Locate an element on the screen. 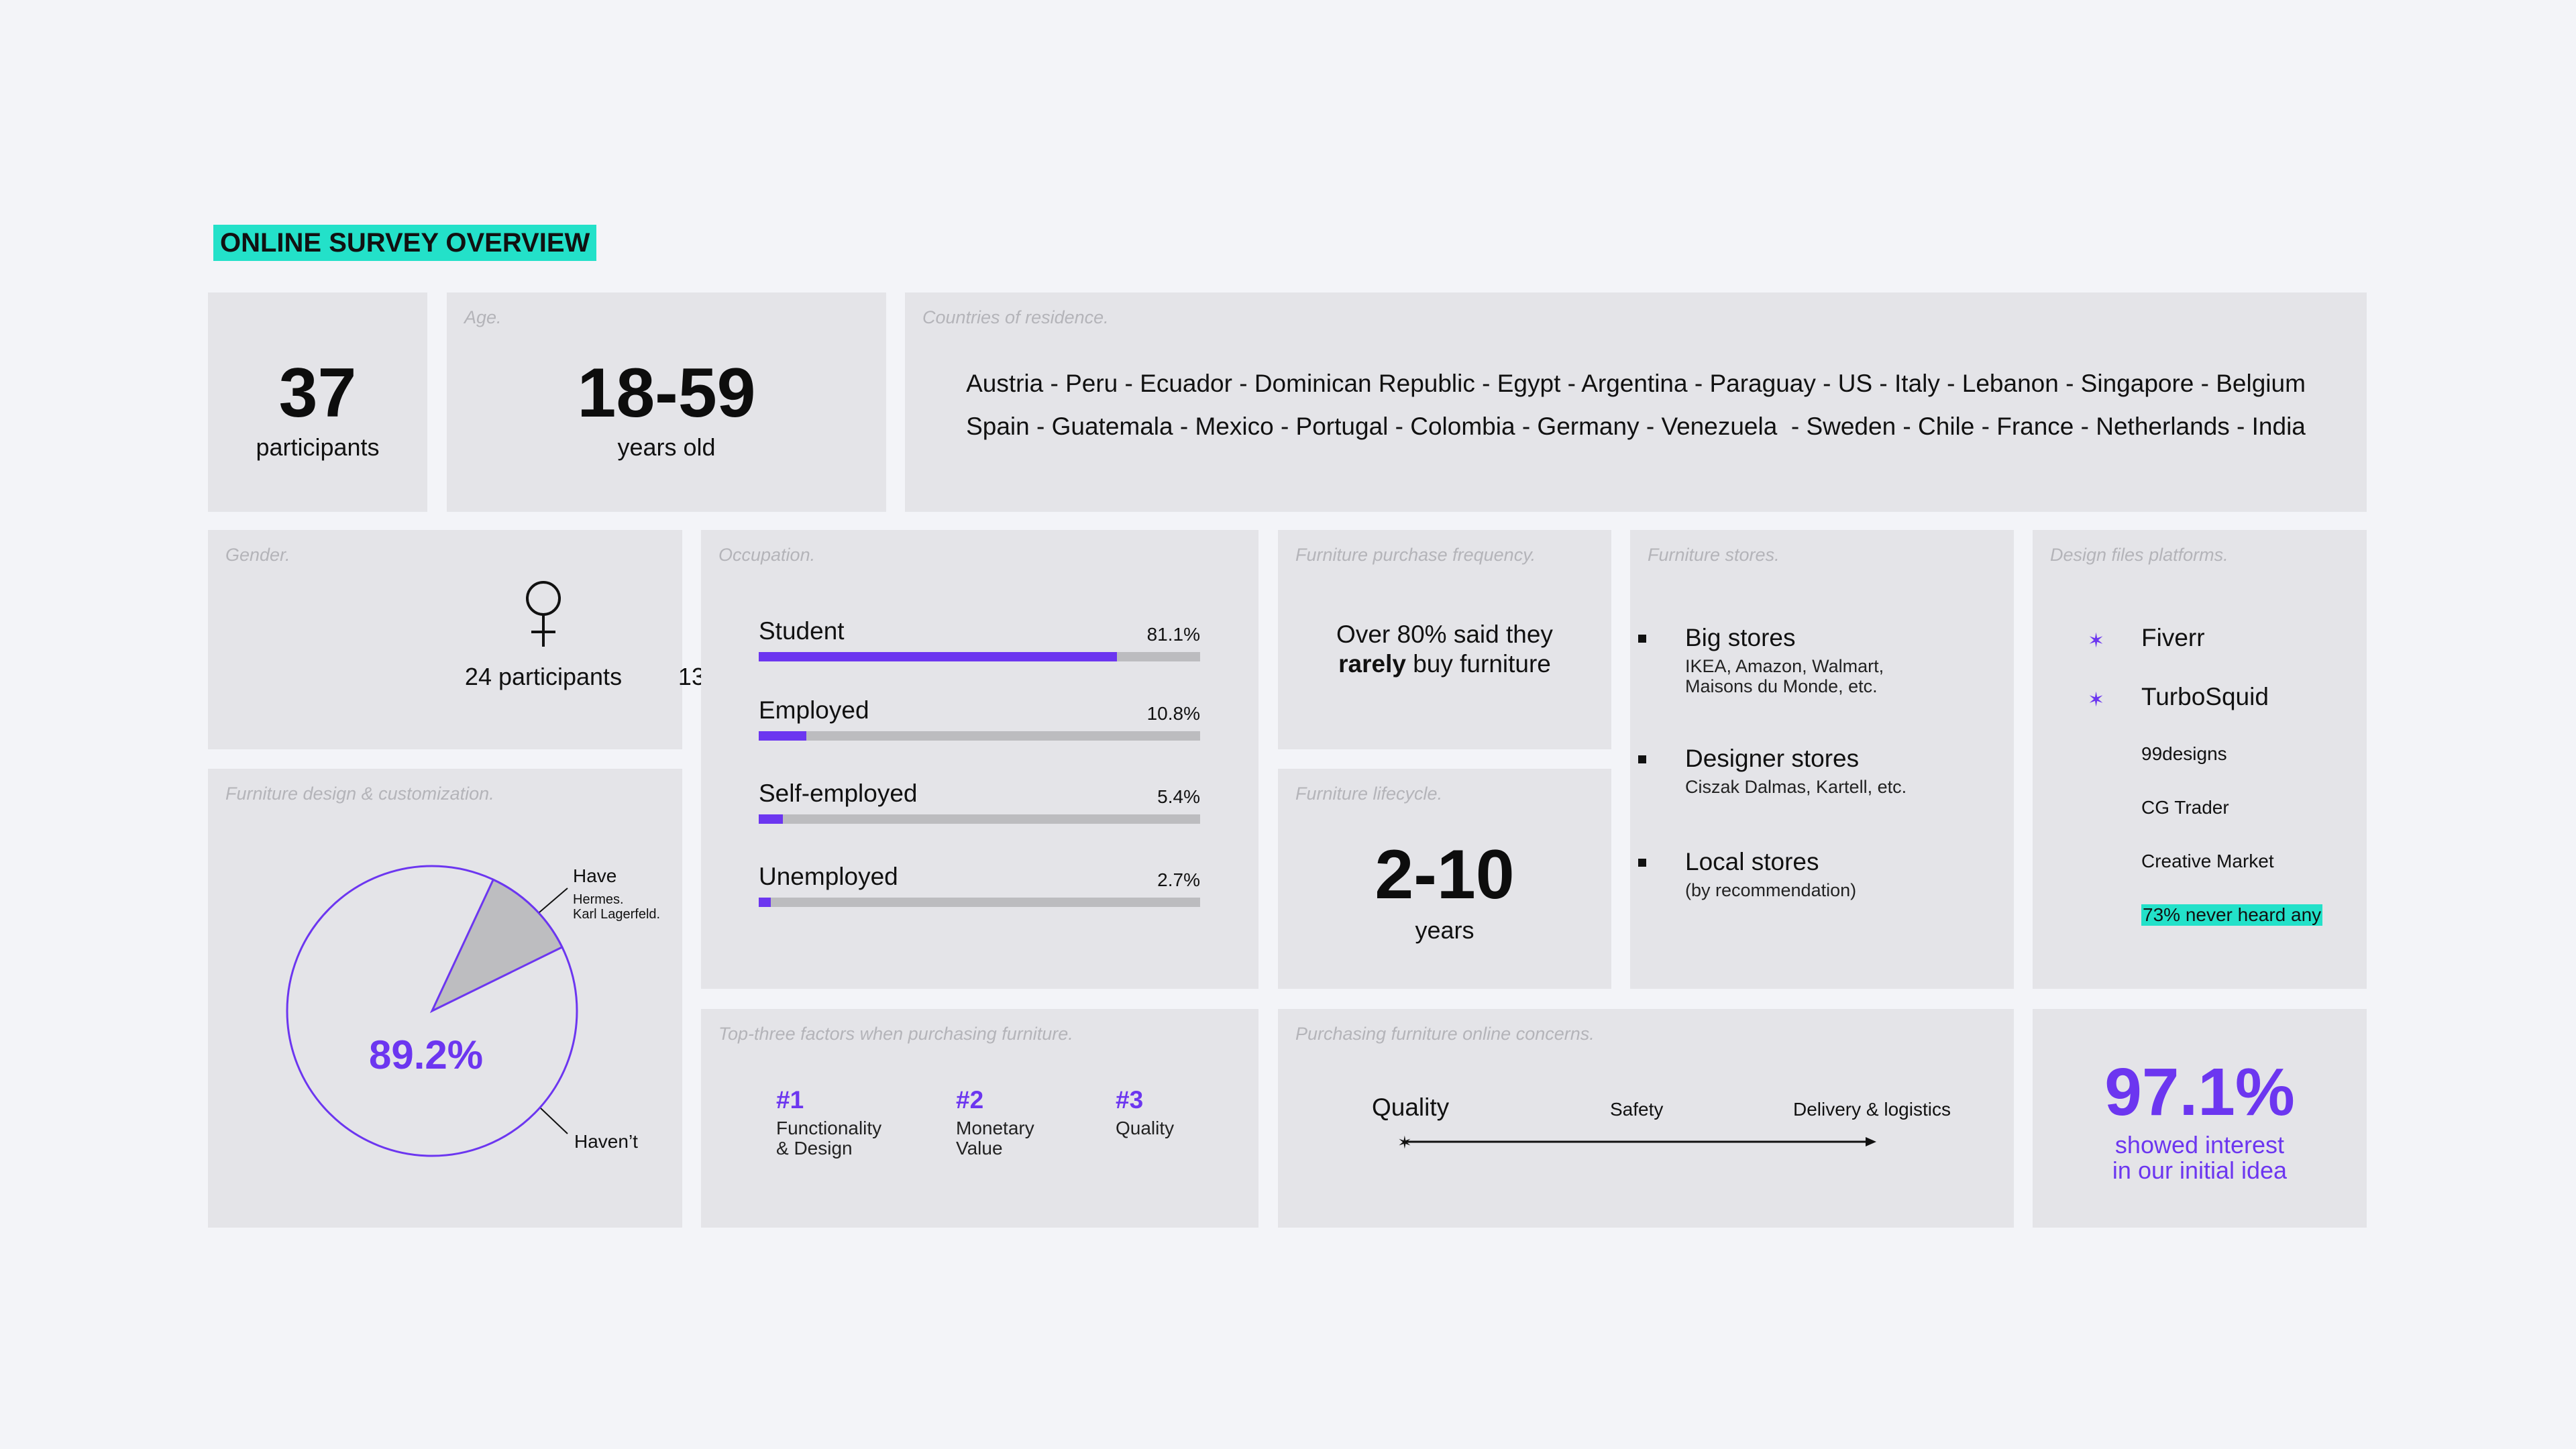  platform-item: CG Trader is located at coordinates (2185, 807).